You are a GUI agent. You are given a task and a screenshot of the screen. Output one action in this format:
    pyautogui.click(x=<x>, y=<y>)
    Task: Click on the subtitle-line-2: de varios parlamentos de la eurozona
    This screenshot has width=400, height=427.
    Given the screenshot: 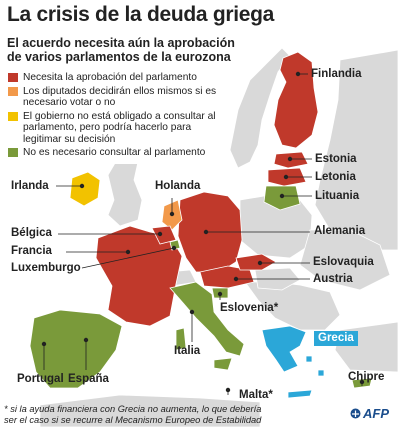 What is the action you would take?
    pyautogui.click(x=119, y=57)
    